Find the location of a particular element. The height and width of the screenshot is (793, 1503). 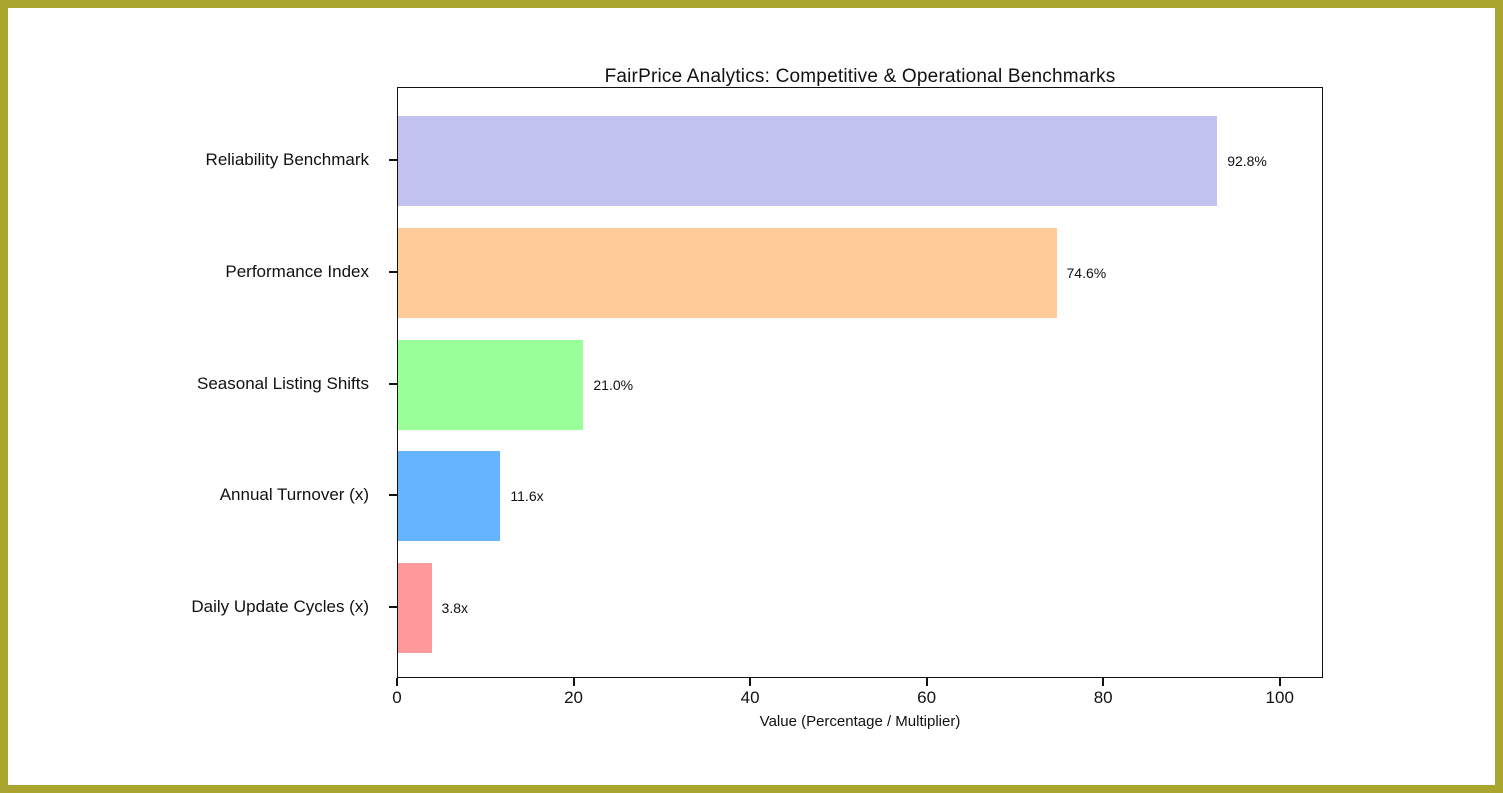

x-tick-label: 60 is located at coordinates (927, 697).